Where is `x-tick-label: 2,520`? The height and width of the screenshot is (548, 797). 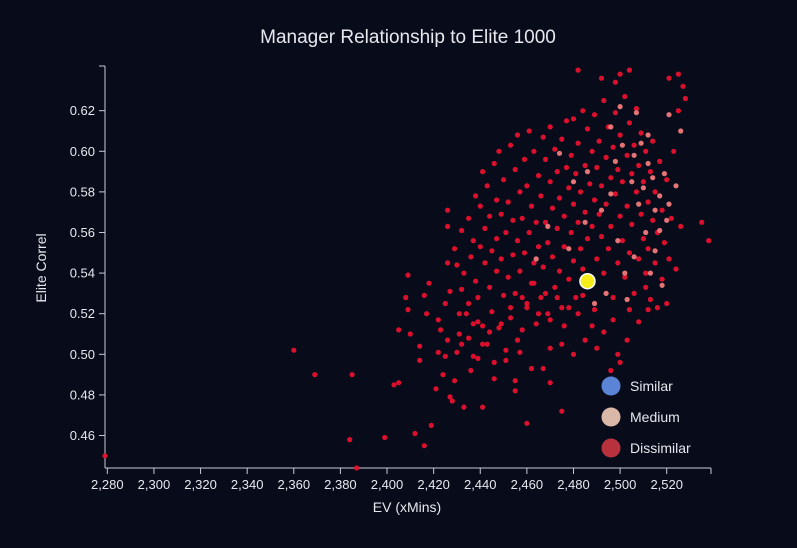 x-tick-label: 2,520 is located at coordinates (666, 484).